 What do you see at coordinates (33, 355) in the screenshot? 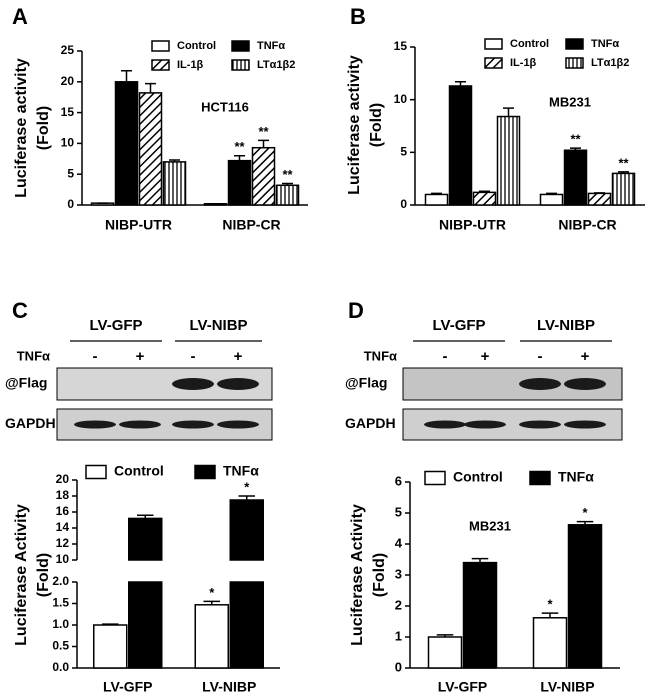
I see `treatment-label: TNFα` at bounding box center [33, 355].